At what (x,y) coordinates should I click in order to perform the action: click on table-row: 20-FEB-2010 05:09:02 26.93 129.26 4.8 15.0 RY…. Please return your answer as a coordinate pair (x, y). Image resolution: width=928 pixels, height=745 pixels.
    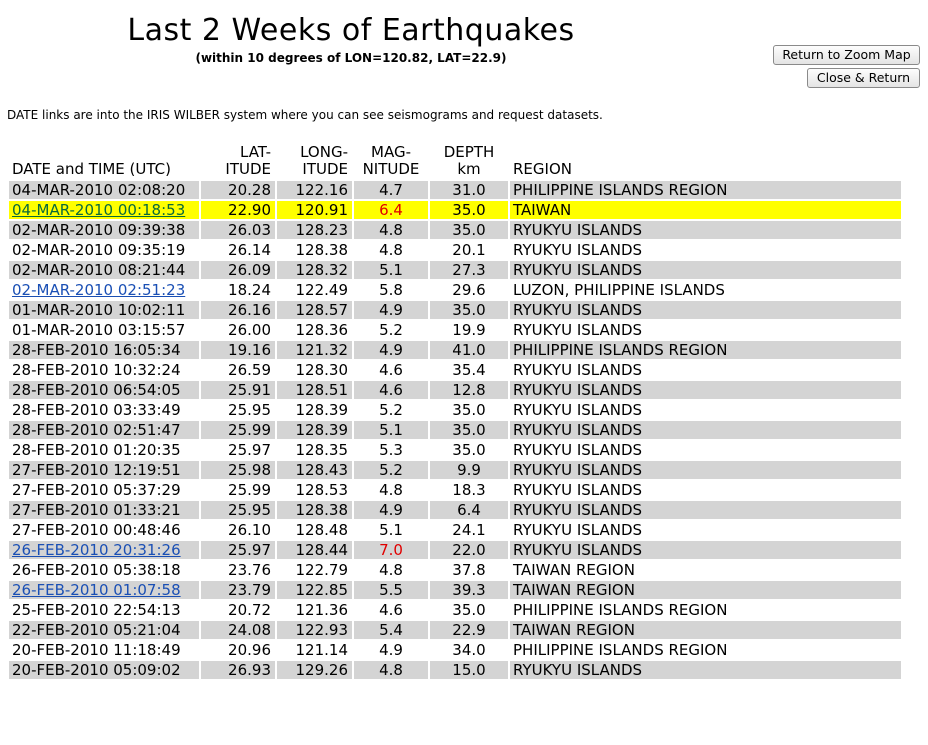
    Looking at the image, I should click on (455, 670).